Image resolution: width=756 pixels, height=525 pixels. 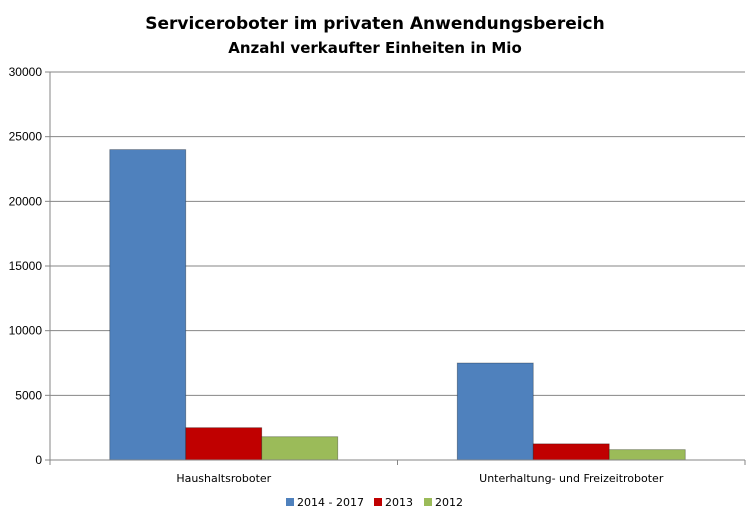 I want to click on y-axis-ticks: 0 5000 10000 15000 20000 25000 30000, so click(x=29, y=266).